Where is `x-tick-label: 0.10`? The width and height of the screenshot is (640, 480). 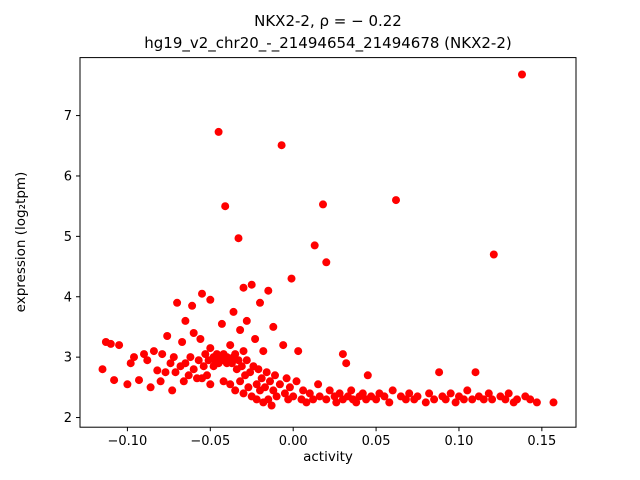 x-tick-label: 0.10 is located at coordinates (458, 441).